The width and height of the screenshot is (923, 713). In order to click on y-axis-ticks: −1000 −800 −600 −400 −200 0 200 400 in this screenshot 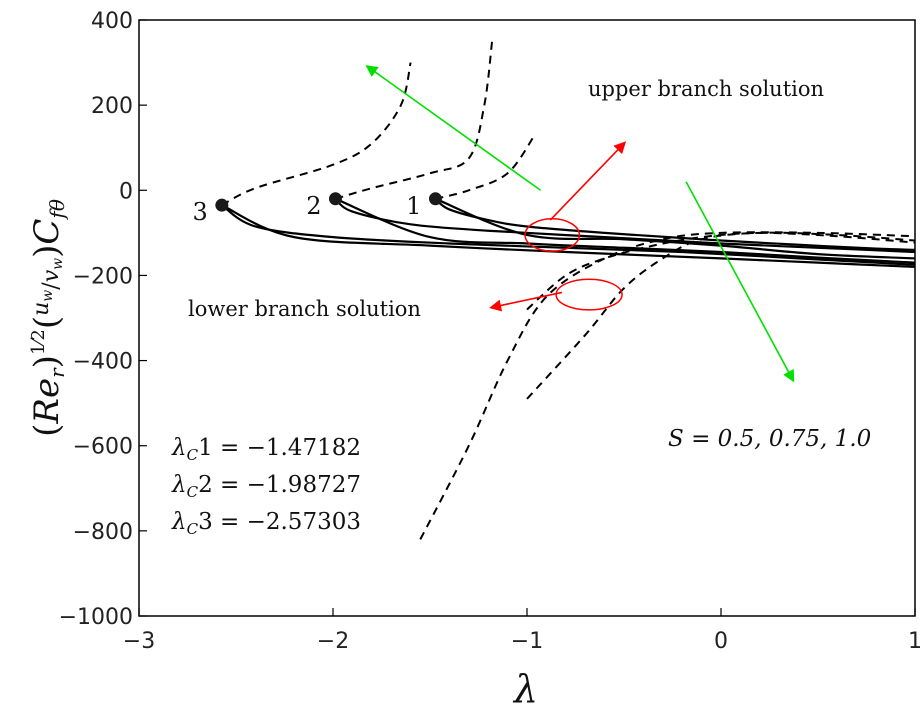, I will do `click(103, 319)`.